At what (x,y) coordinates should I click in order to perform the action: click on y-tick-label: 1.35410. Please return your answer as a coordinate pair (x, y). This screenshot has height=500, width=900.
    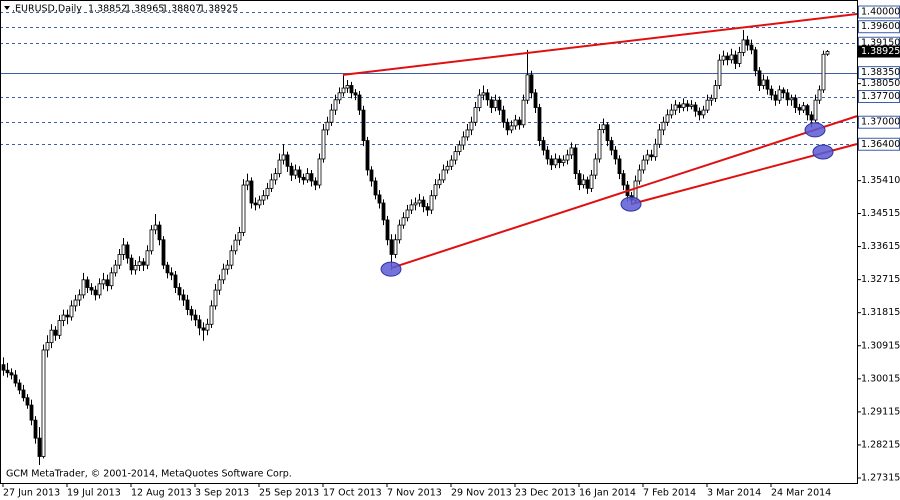
    Looking at the image, I should click on (880, 180).